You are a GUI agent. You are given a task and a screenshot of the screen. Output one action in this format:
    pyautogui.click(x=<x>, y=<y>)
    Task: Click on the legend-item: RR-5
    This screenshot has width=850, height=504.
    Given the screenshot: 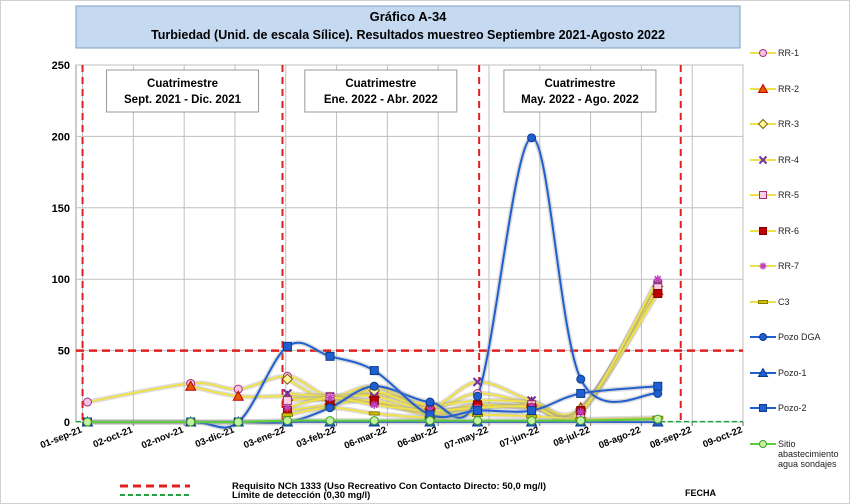 What is the action you would take?
    pyautogui.click(x=798, y=195)
    